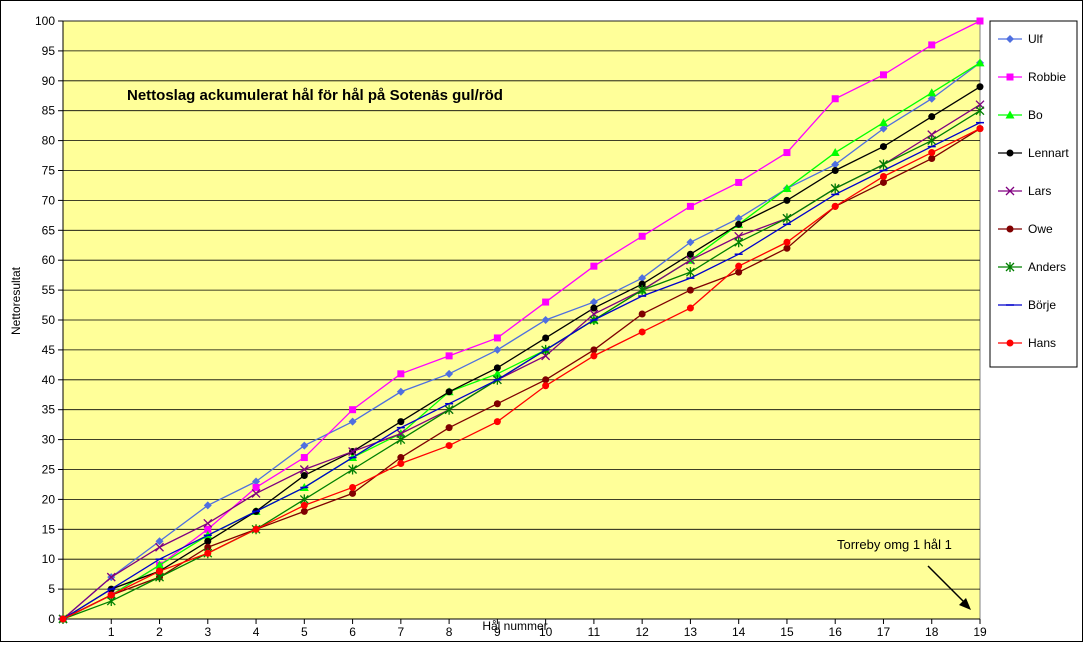  Describe the element at coordinates (45, 21) in the screenshot. I see `y-tick-label: 100` at that location.